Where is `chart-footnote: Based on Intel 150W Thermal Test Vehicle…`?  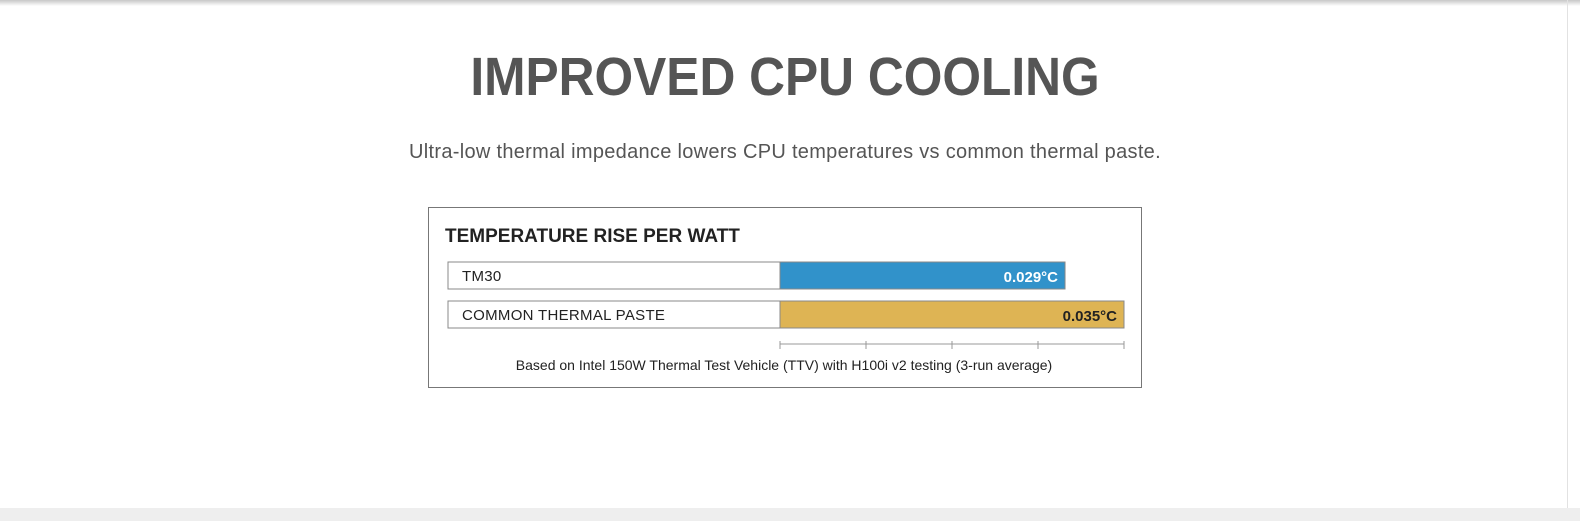 chart-footnote: Based on Intel 150W Thermal Test Vehicle… is located at coordinates (784, 365).